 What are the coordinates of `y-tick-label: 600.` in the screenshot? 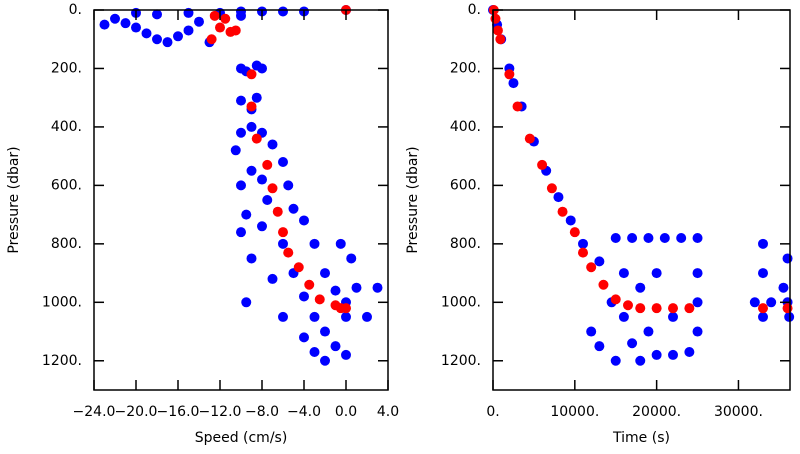 It's located at (465, 185).